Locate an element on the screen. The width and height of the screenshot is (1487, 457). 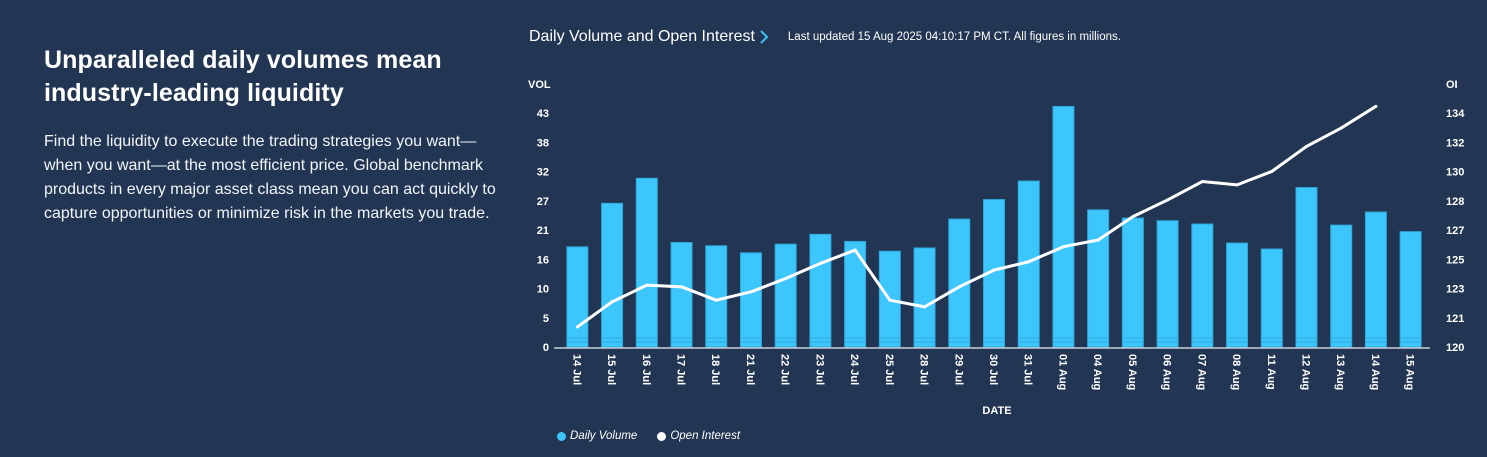
x-tick-label: 15 Jul is located at coordinates (611, 369).